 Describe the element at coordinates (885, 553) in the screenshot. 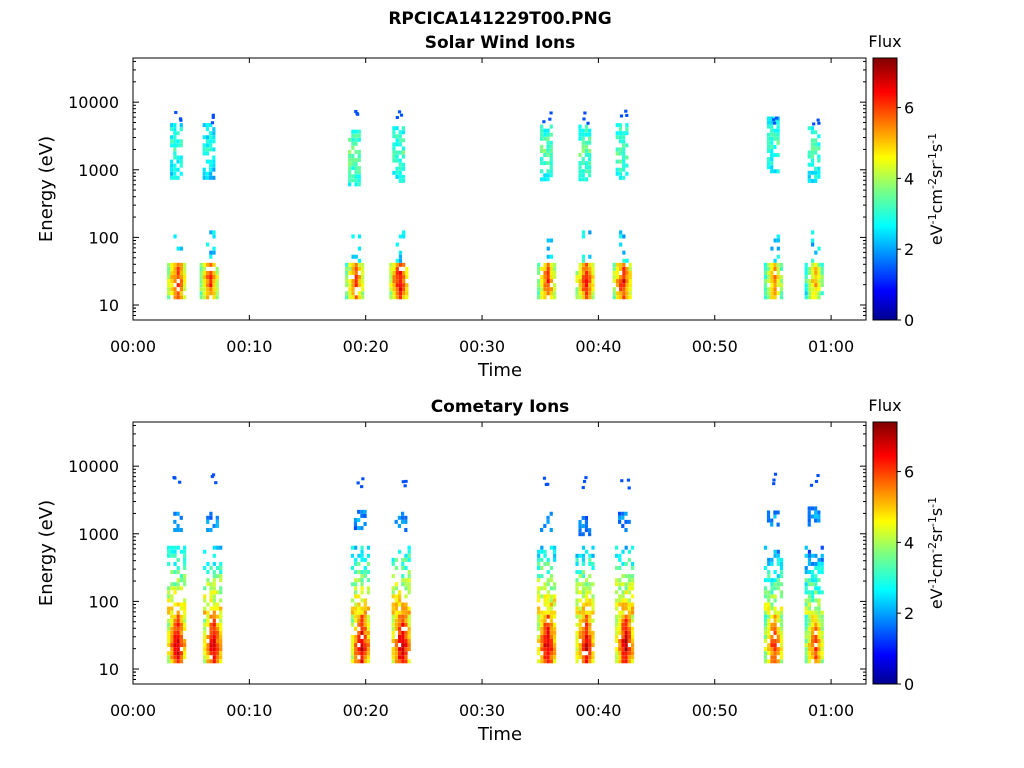

I see `colorbar` at that location.